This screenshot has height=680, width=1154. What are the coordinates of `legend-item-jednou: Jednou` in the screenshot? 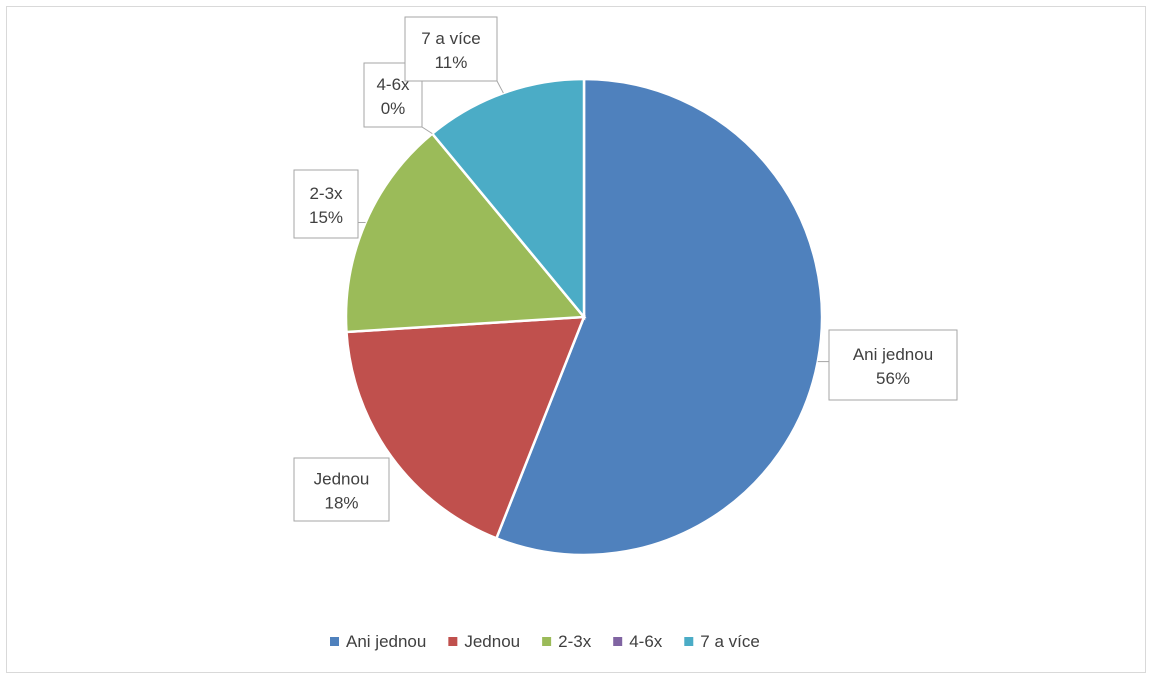 It's located at (484, 641).